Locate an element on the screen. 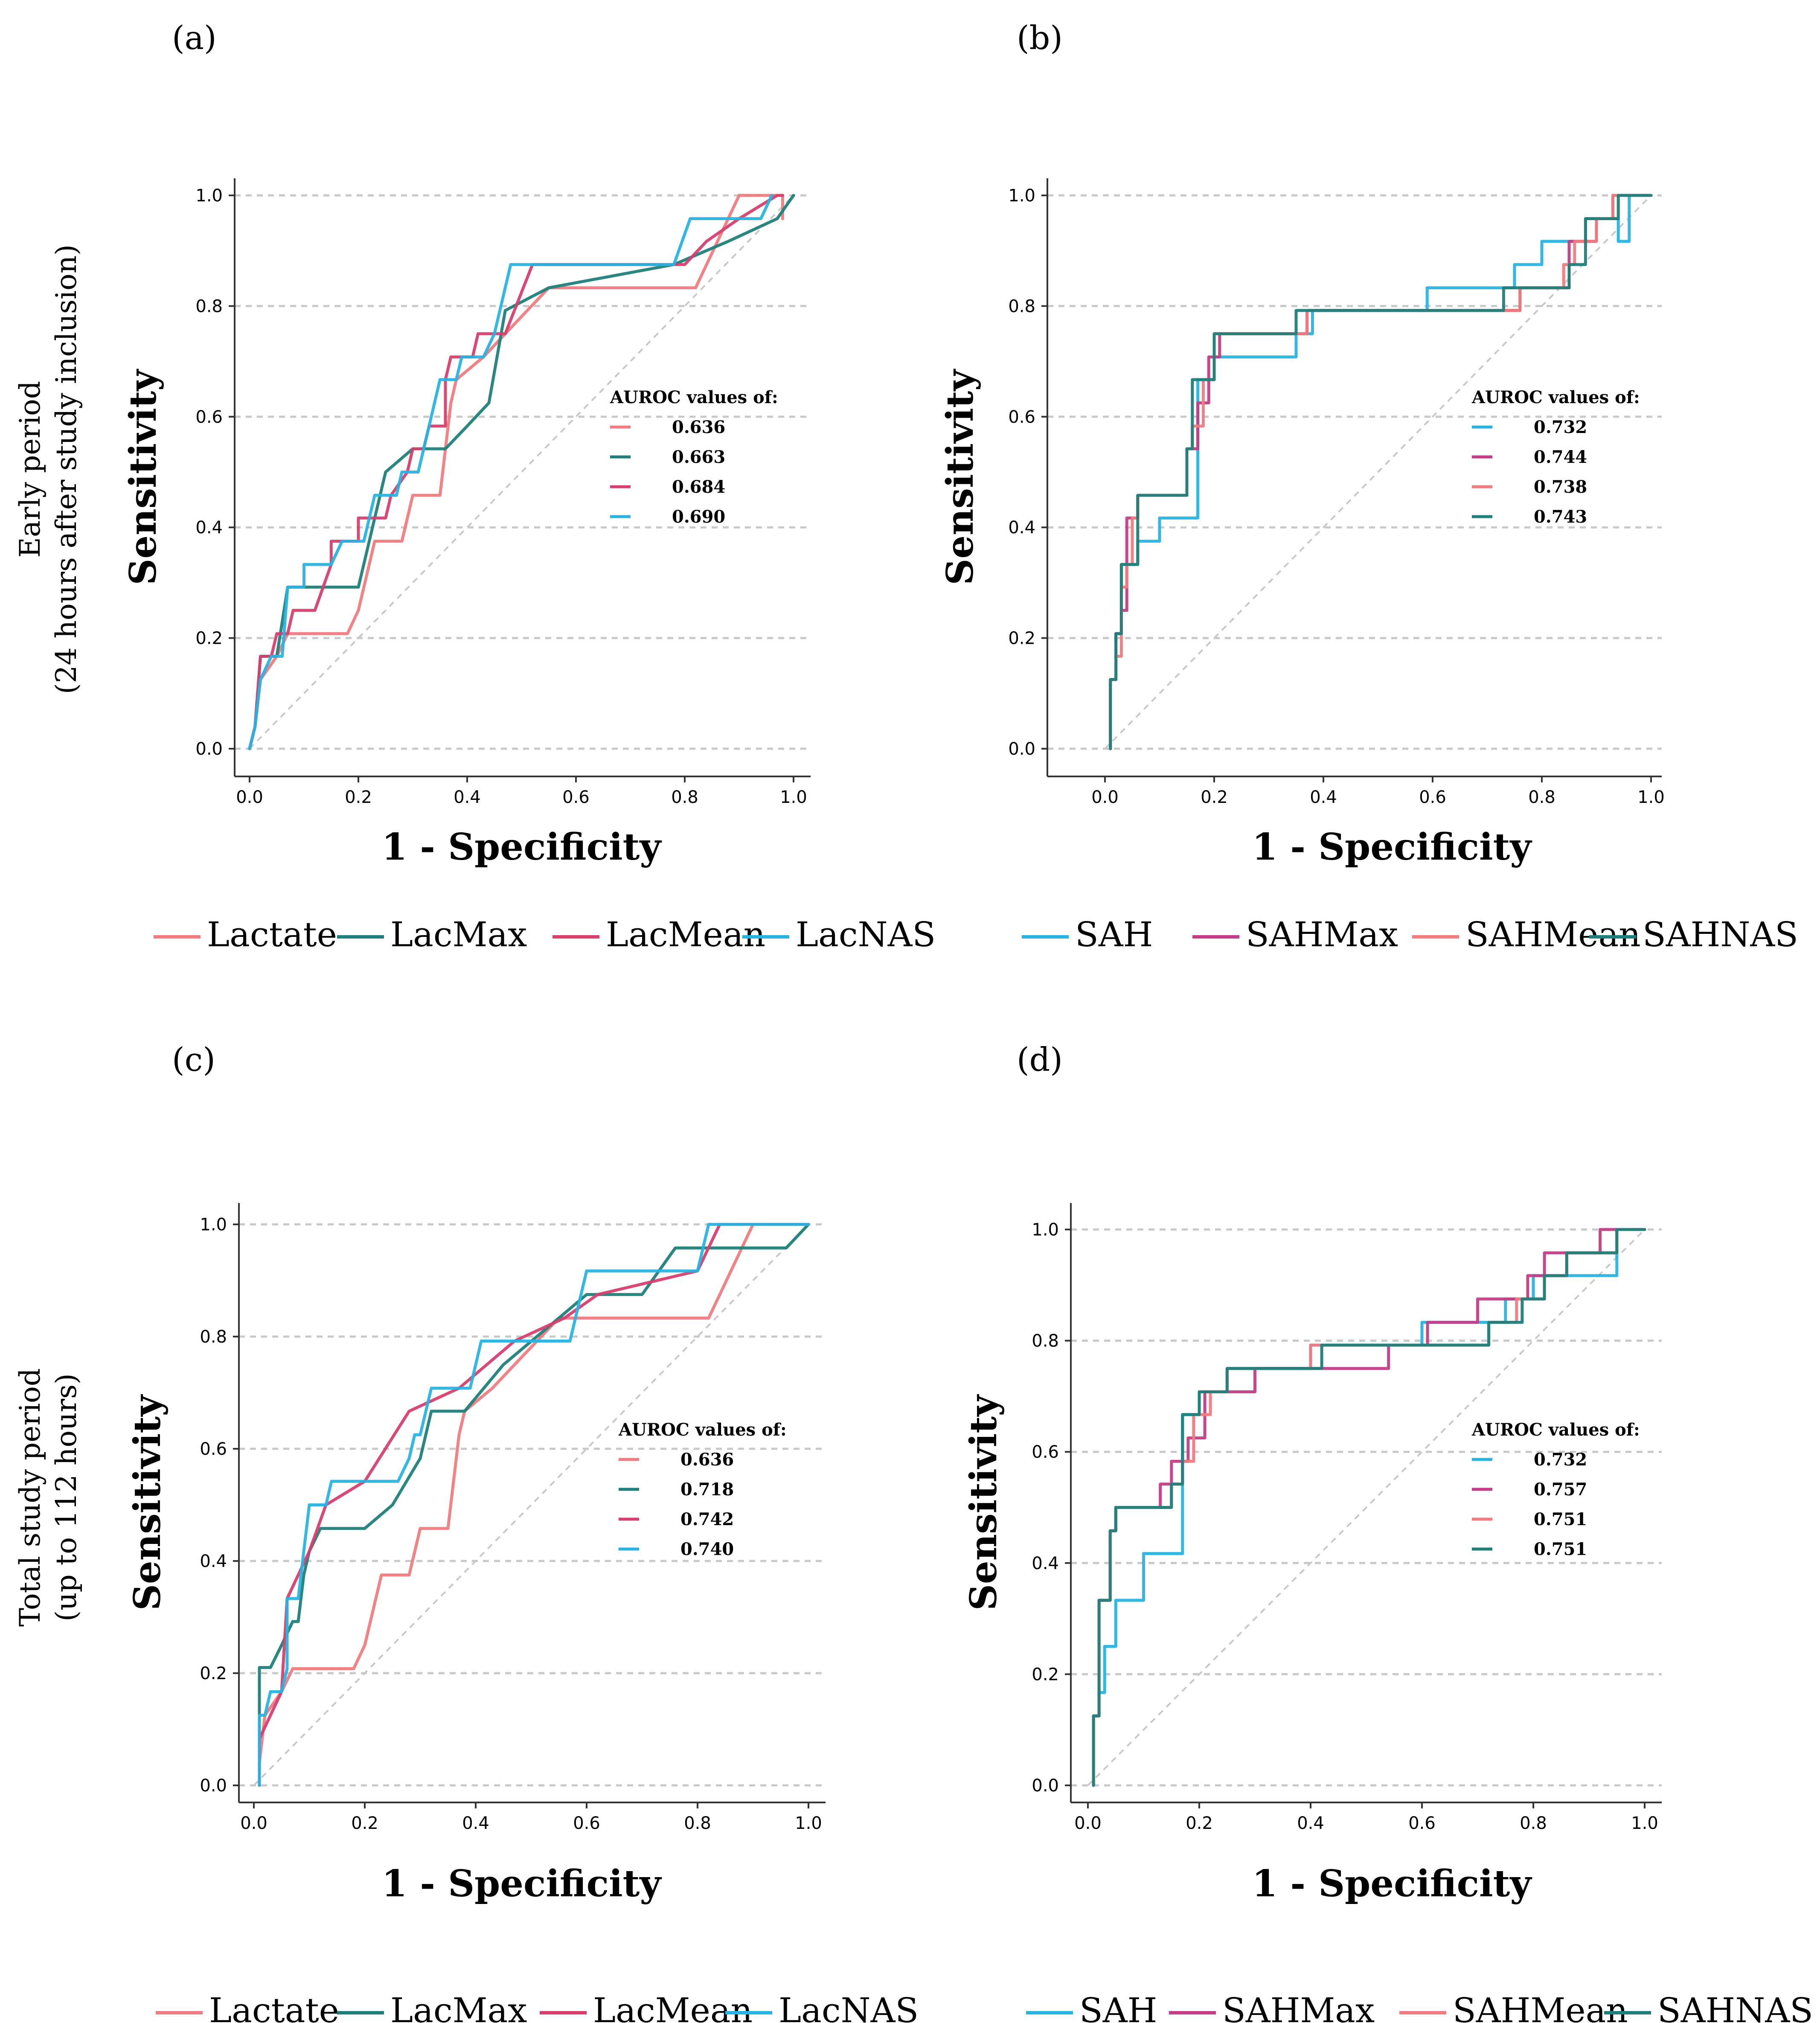  panel-label: (b) is located at coordinates (1040, 38).